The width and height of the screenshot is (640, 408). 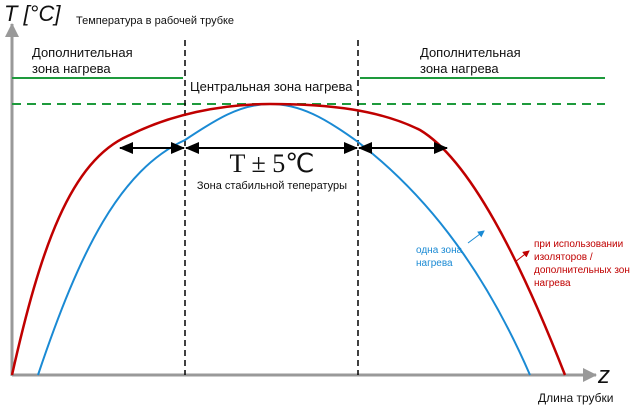 I want to click on x-axis-symbol: z, so click(x=603, y=375).